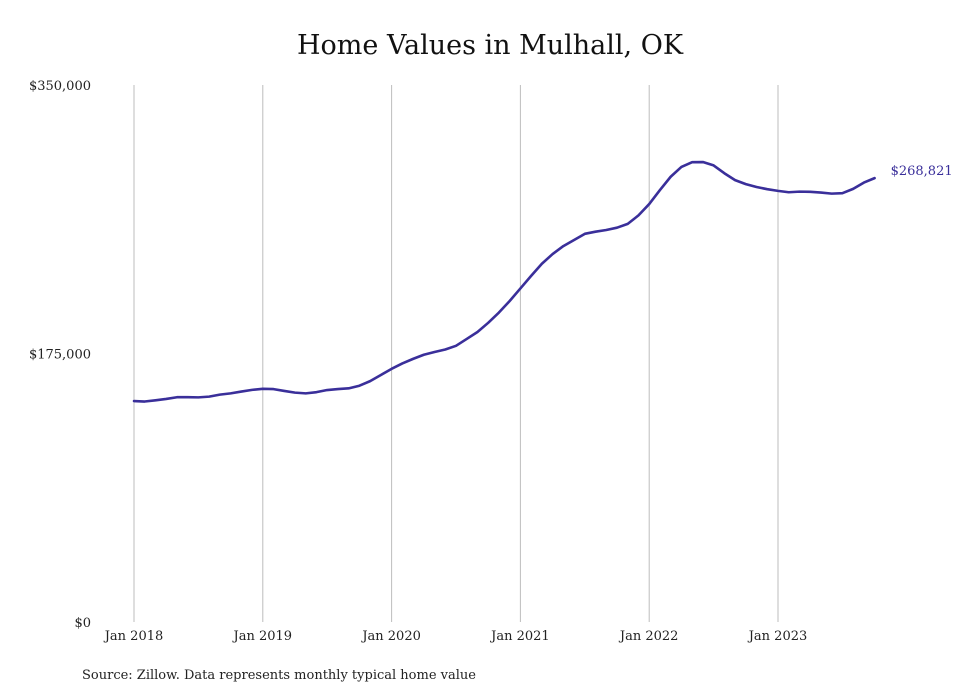 Image resolution: width=980 pixels, height=699 pixels. Describe the element at coordinates (133, 636) in the screenshot. I see `x-tick-label: Jan 2018` at that location.